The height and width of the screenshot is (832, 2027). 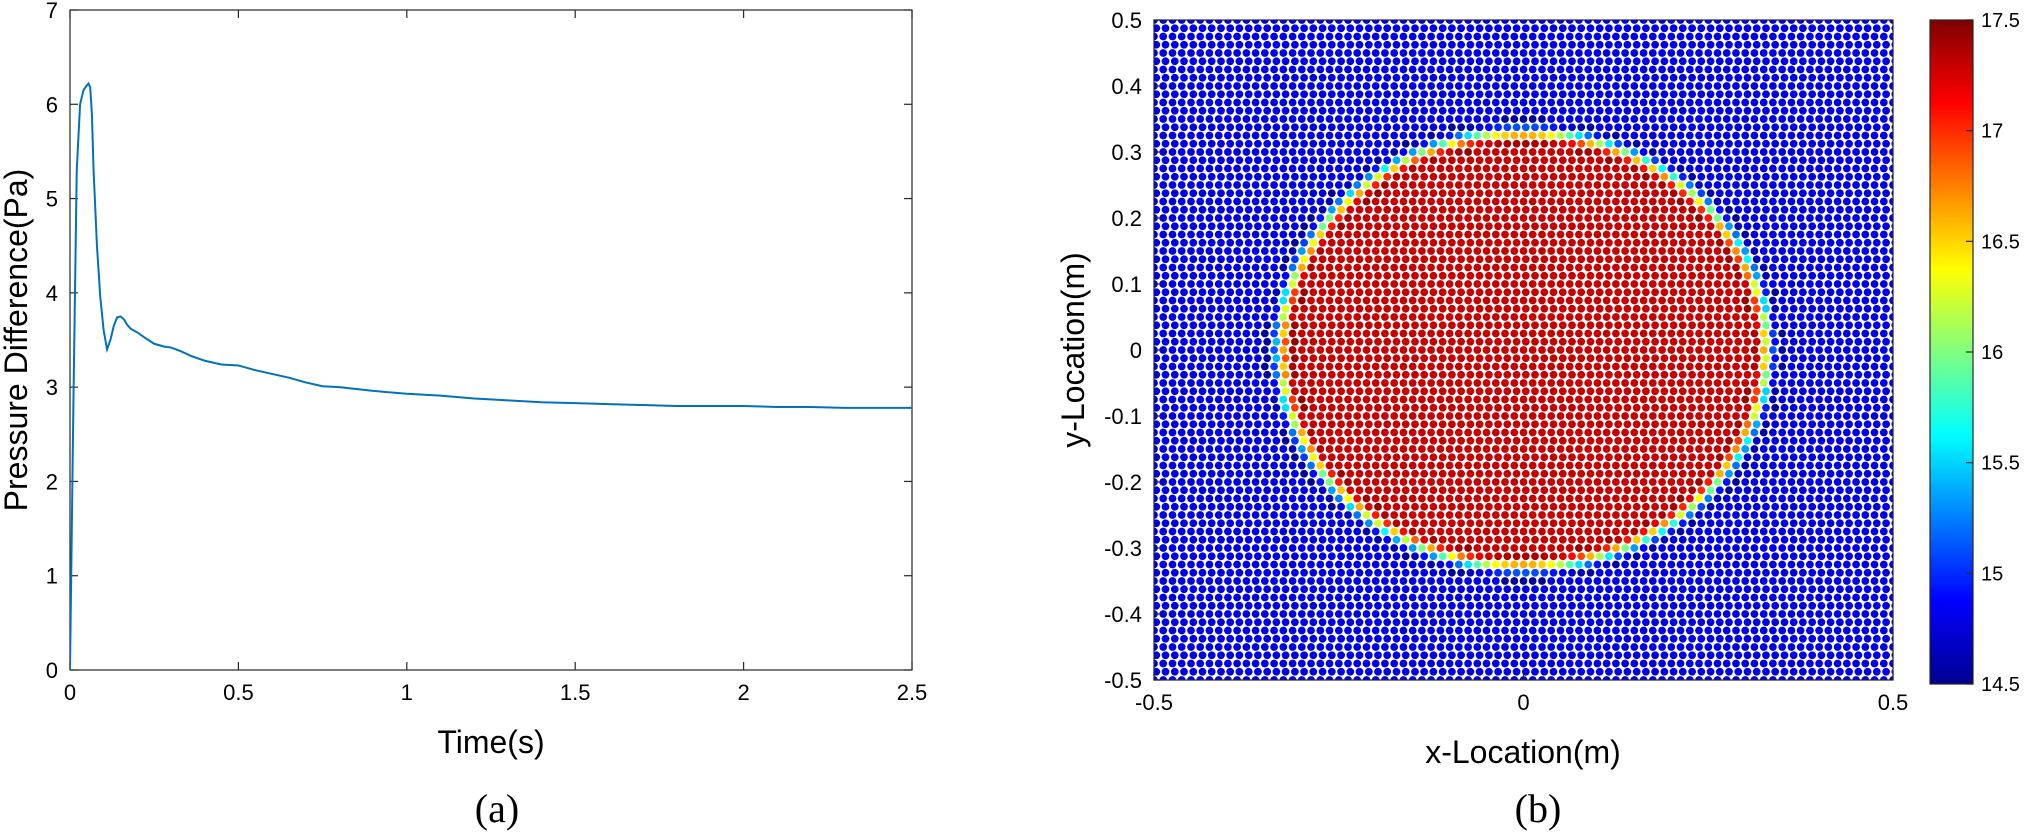 I want to click on x-tick-label: 0, so click(x=70, y=692).